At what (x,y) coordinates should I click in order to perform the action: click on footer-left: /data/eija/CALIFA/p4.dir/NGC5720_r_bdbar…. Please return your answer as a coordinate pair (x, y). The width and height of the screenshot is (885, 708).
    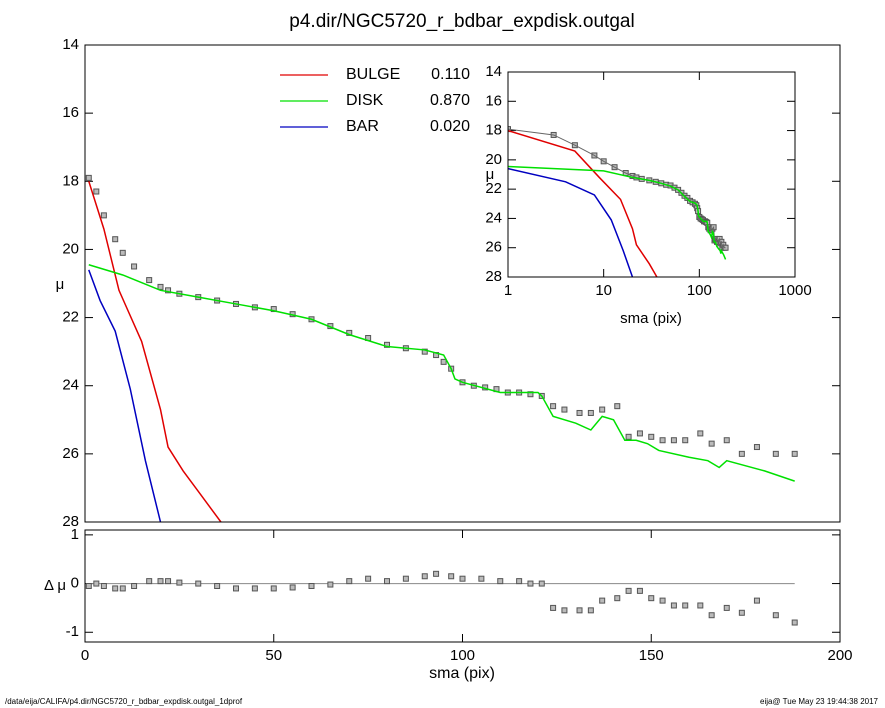
    Looking at the image, I should click on (124, 701).